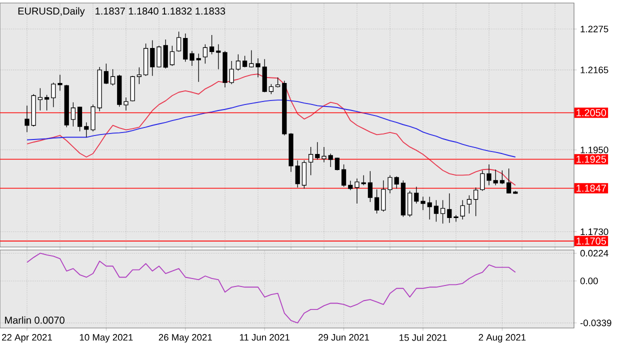 This screenshot has width=620, height=346. Describe the element at coordinates (594, 70) in the screenshot. I see `y-tick-label: 1.2165` at that location.